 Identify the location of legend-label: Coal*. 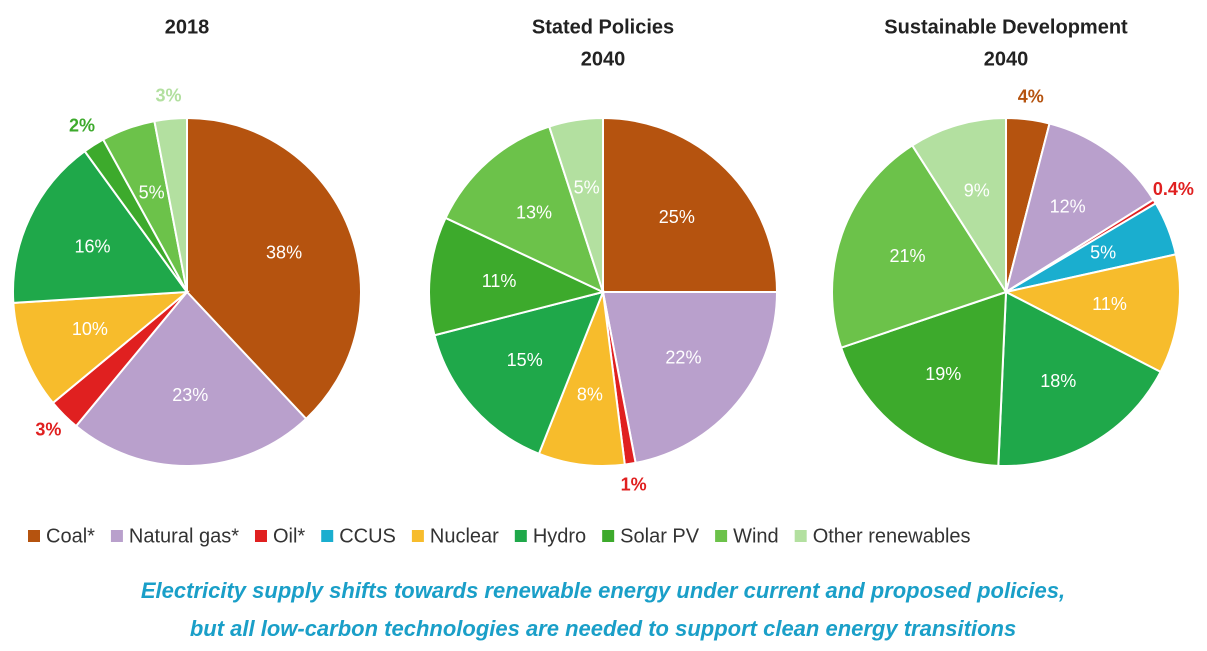
(70, 536).